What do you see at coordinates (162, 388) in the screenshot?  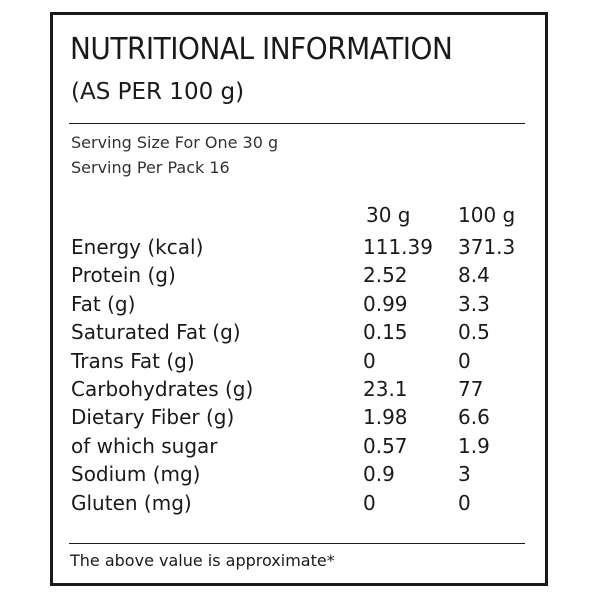 I see `nutrient-name: Carbohydrates (g)` at bounding box center [162, 388].